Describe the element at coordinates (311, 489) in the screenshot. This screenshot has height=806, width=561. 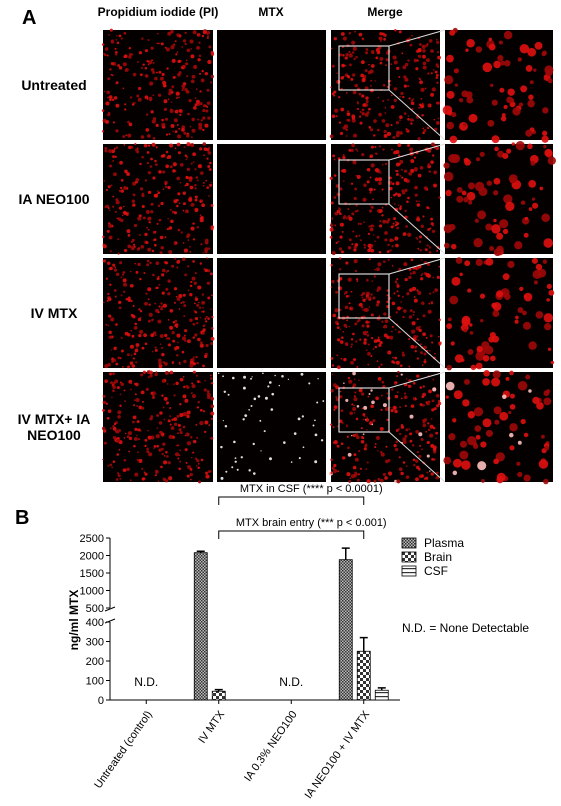
I see `significance-label: MTX in CSF (**** p < 0.0001)` at that location.